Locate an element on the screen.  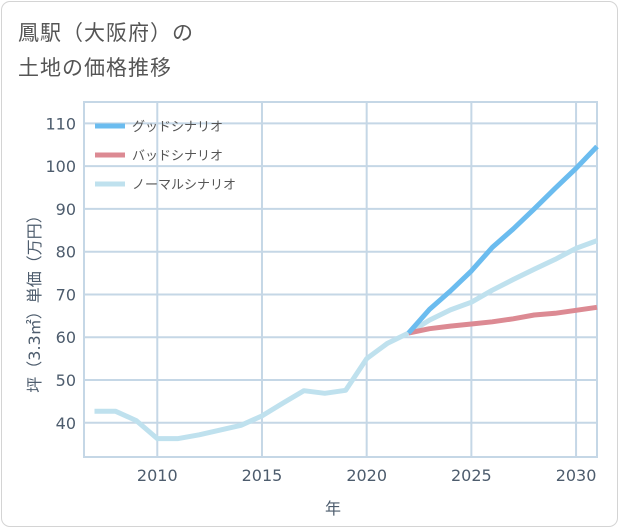
y-tick-label-50: 50 is located at coordinates (66, 380).